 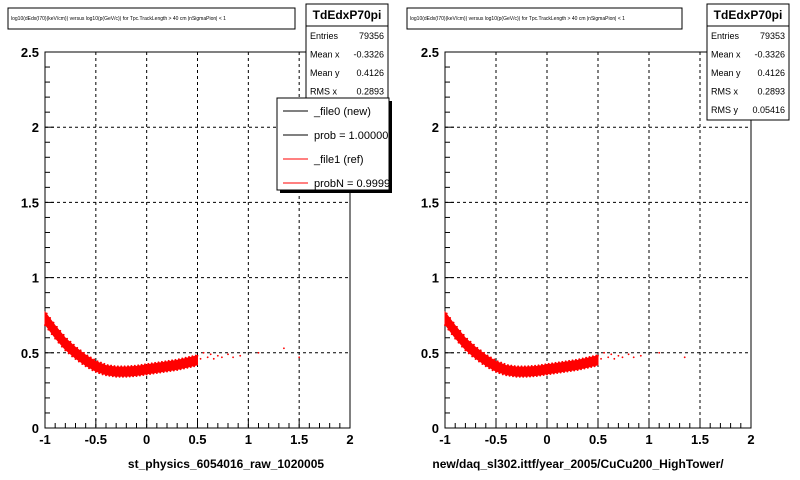 I want to click on stats-value: 79353, so click(x=772, y=36).